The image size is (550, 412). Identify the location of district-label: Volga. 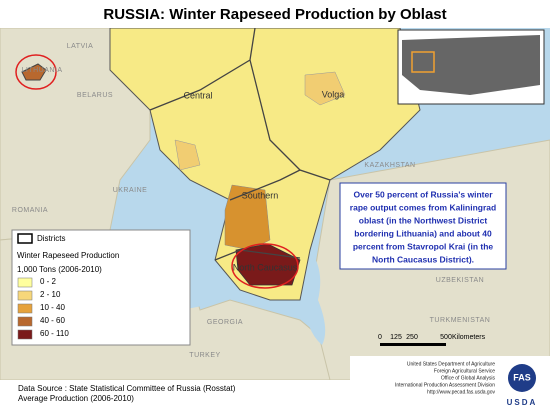
(333, 94).